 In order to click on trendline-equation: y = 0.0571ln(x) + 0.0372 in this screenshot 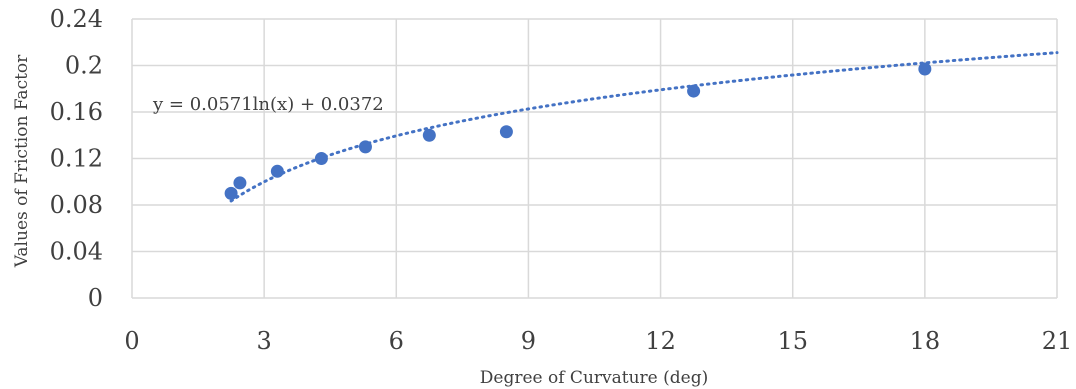, I will do `click(268, 104)`.